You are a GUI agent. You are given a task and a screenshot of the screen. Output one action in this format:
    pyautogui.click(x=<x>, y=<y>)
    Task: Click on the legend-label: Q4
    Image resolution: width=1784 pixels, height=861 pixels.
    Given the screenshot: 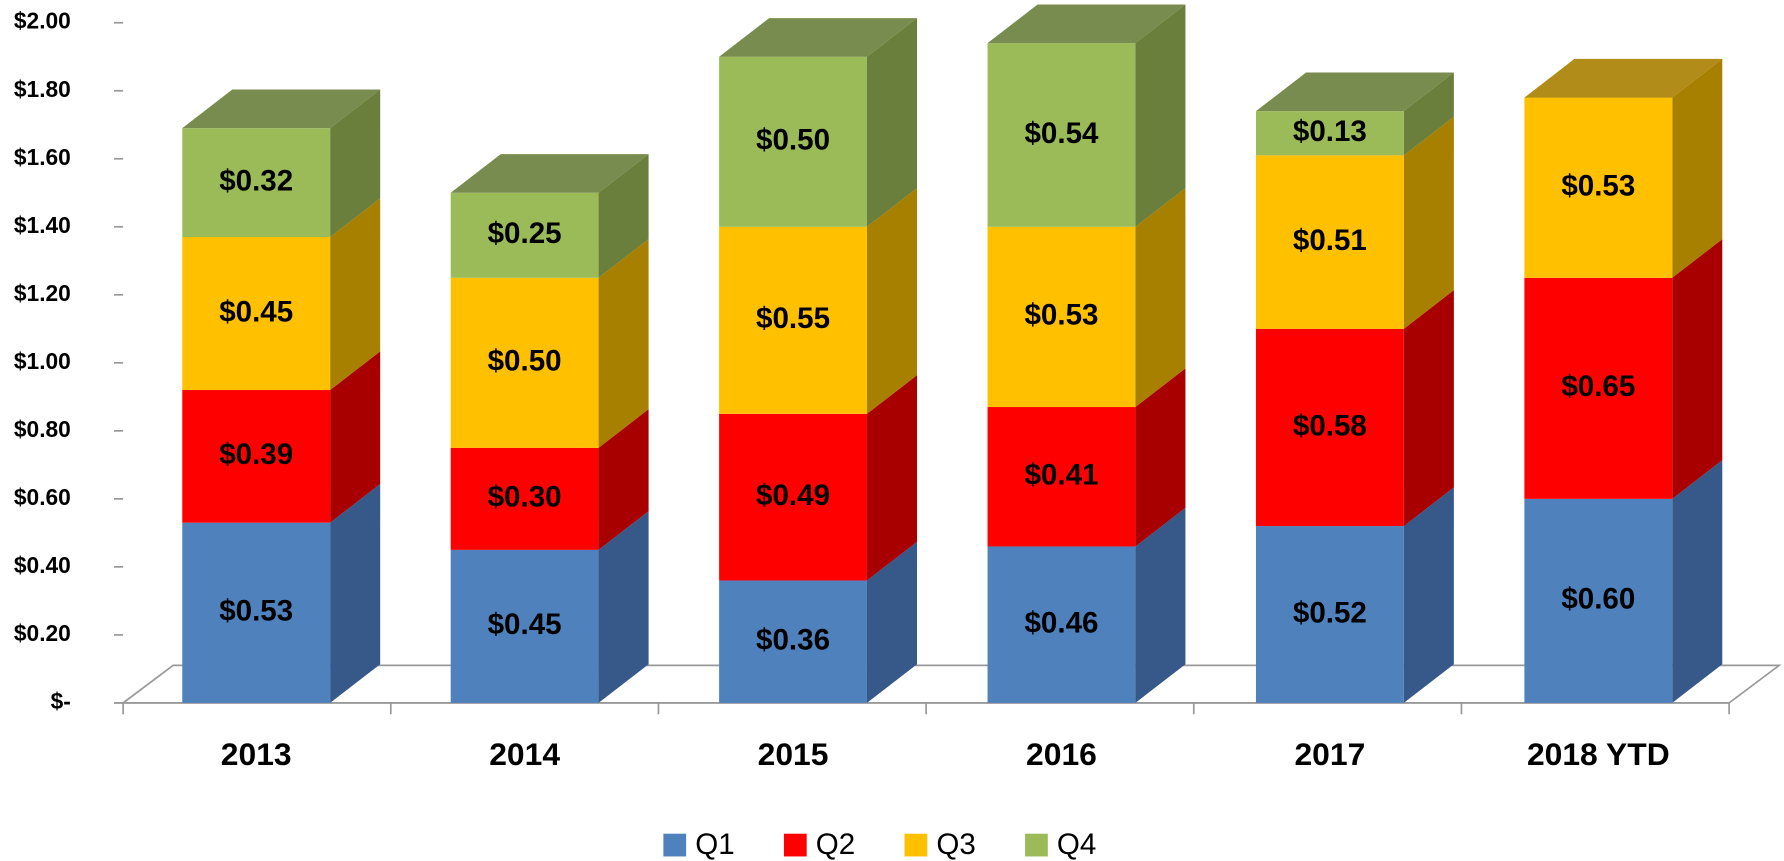 What is the action you would take?
    pyautogui.click(x=1076, y=844)
    